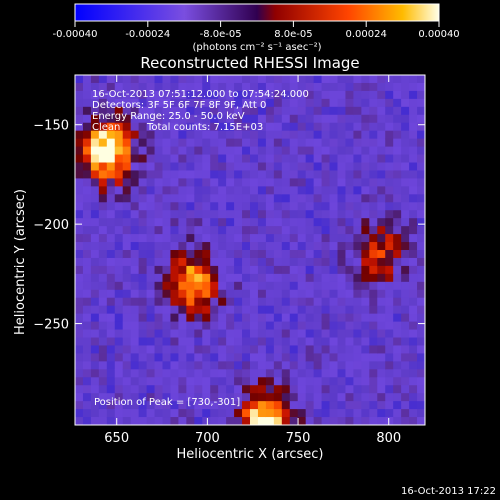 The image size is (500, 500). Describe the element at coordinates (168, 116) in the screenshot. I see `energy-range-text: Energy Range: 25.0 - 50.0 keV` at that location.